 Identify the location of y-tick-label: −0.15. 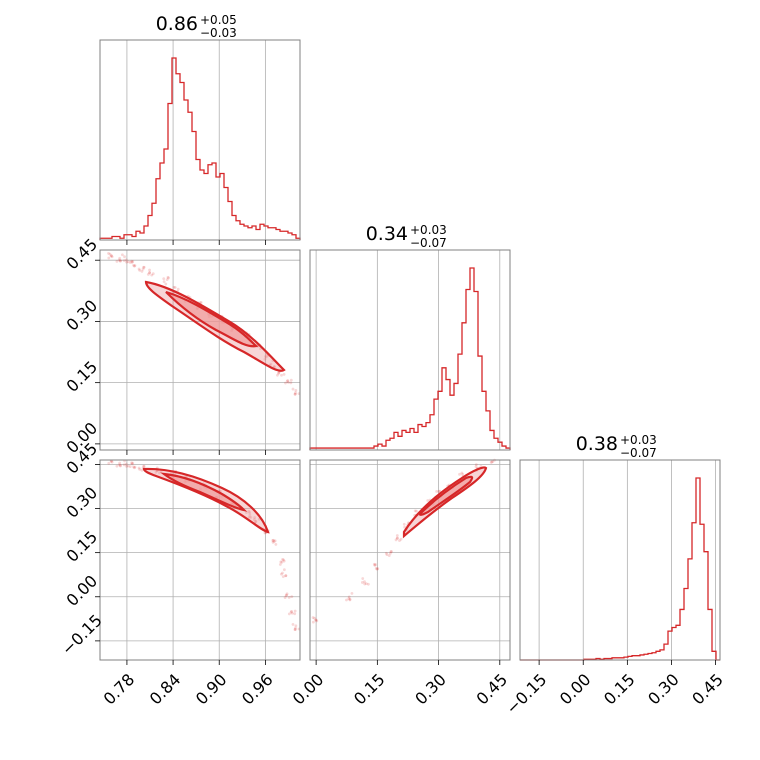
(82, 635).